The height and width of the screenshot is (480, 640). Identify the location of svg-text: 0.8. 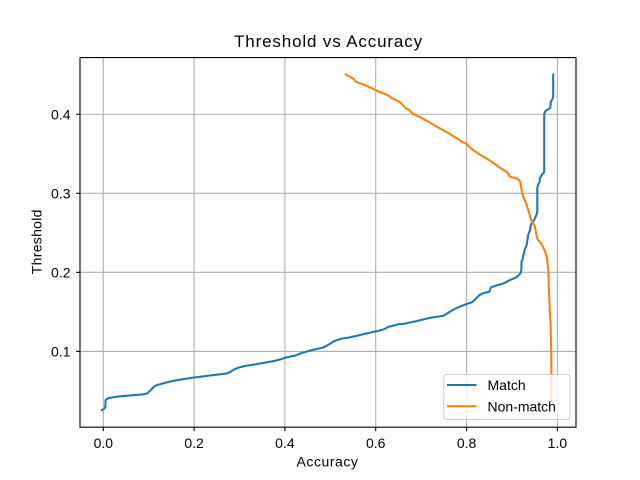
(467, 443).